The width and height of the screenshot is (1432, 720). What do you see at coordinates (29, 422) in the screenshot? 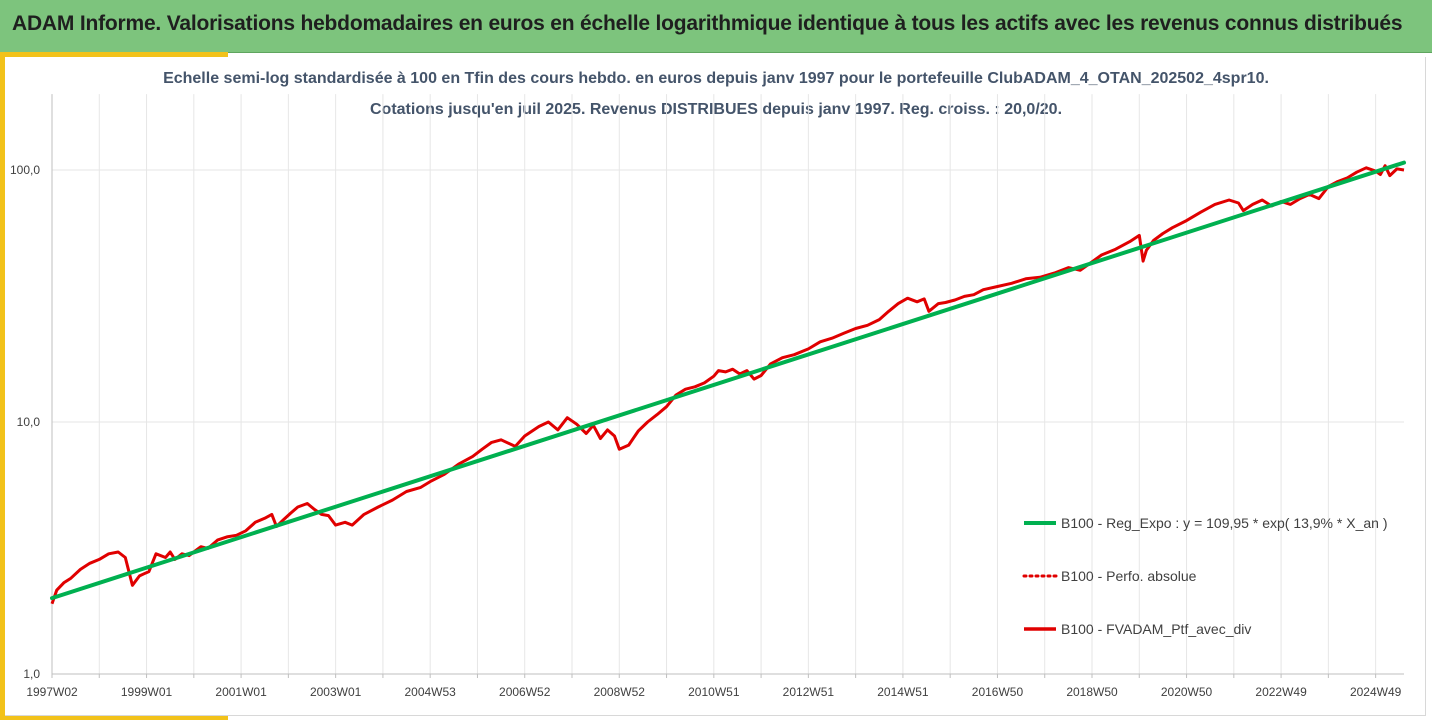
I see `y-tick-label: 10,0` at bounding box center [29, 422].